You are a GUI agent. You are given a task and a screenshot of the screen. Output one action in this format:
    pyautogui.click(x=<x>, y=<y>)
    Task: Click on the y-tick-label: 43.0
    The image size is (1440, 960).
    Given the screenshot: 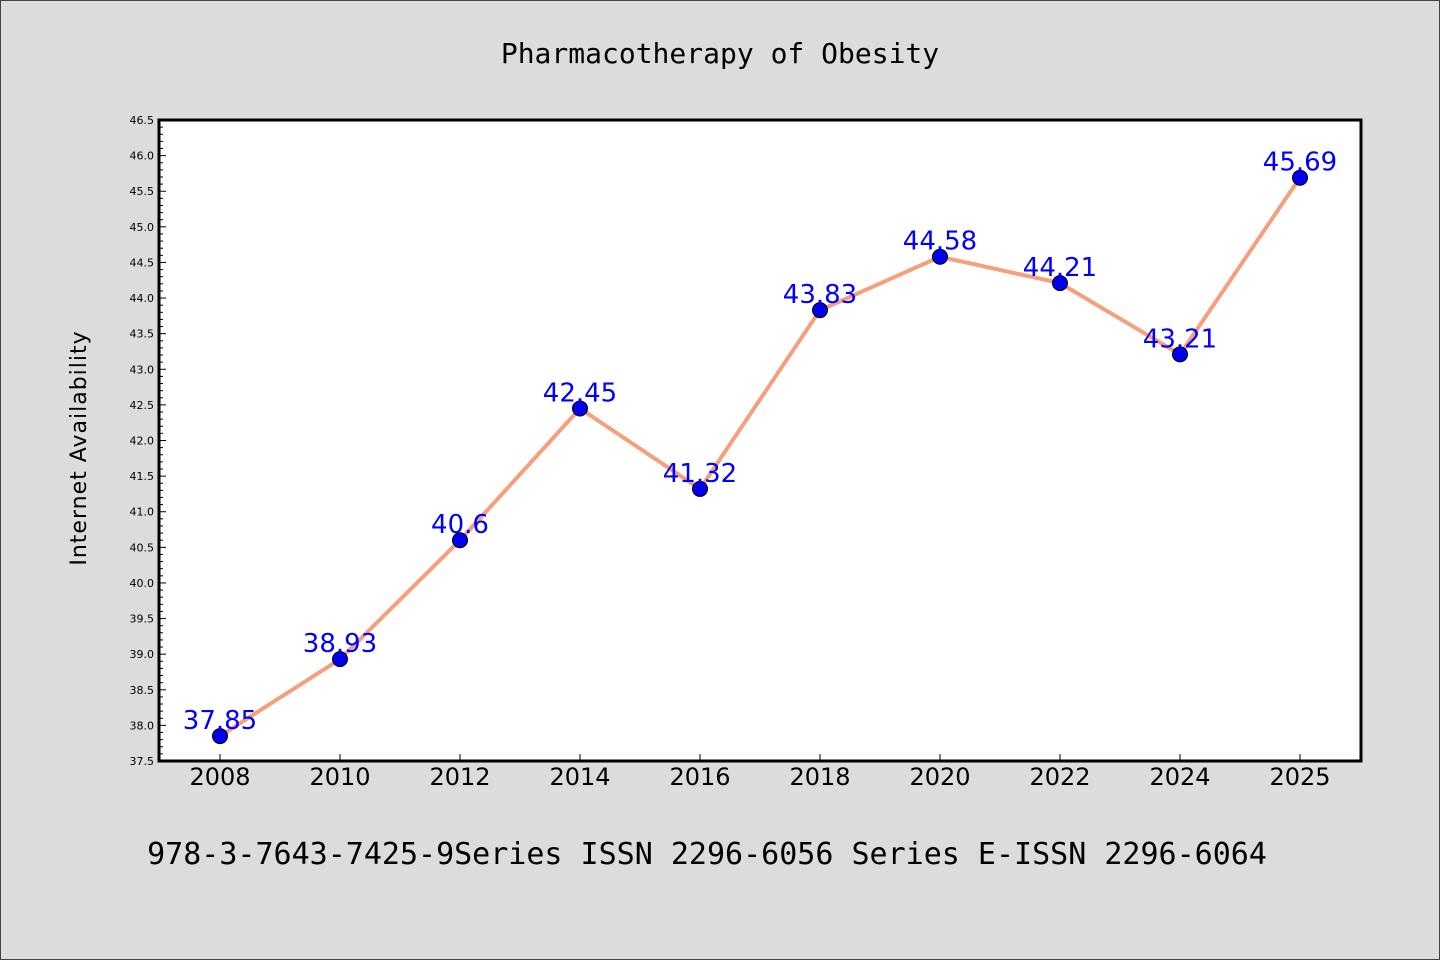 What is the action you would take?
    pyautogui.click(x=142, y=369)
    